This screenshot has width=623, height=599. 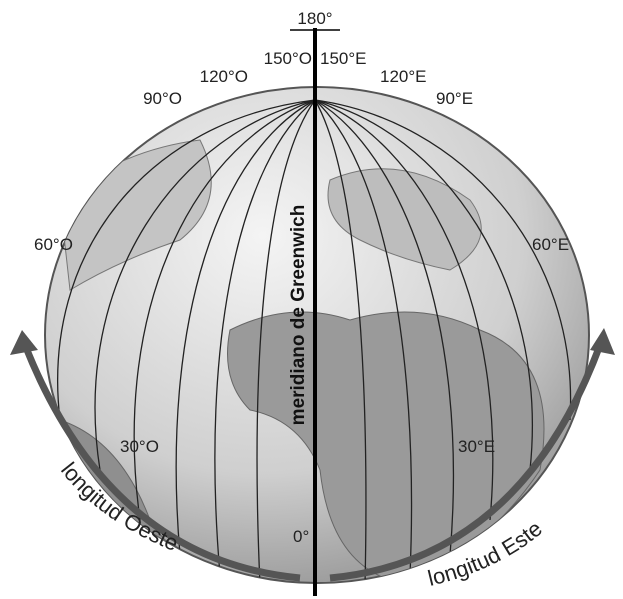 What do you see at coordinates (162, 98) in the screenshot?
I see `degree-label: 90°O` at bounding box center [162, 98].